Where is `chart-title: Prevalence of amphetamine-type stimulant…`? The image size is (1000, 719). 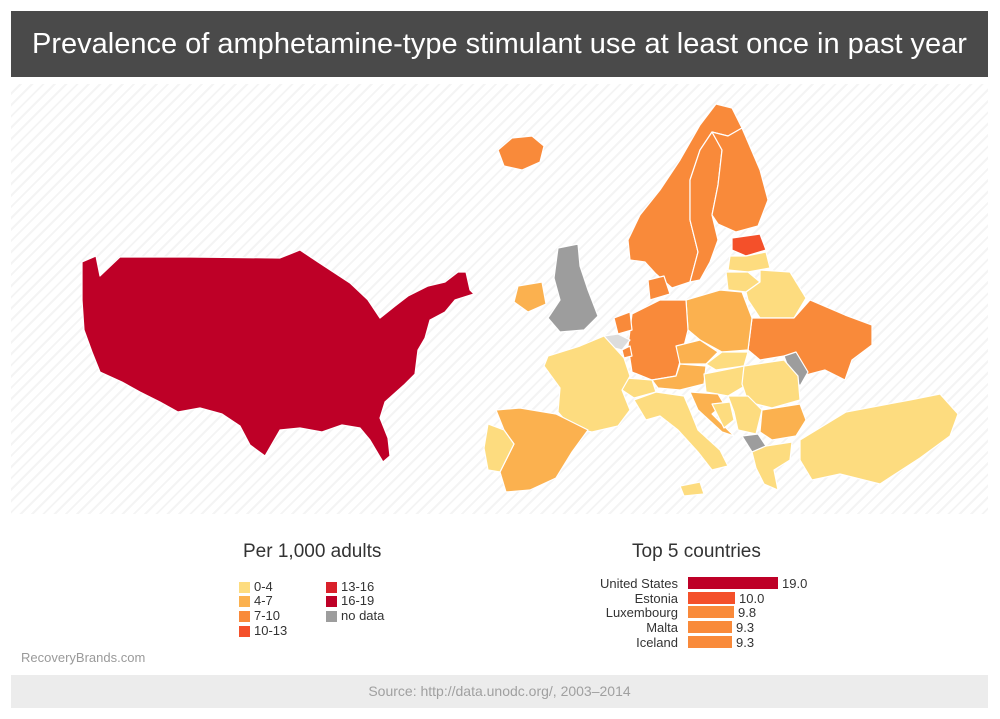
chart-title: Prevalence of amphetamine-type stimulant… is located at coordinates (499, 44).